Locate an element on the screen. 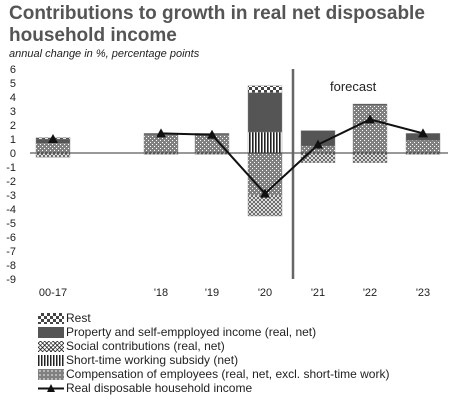  y-tick-label: -3 is located at coordinates (11, 196).